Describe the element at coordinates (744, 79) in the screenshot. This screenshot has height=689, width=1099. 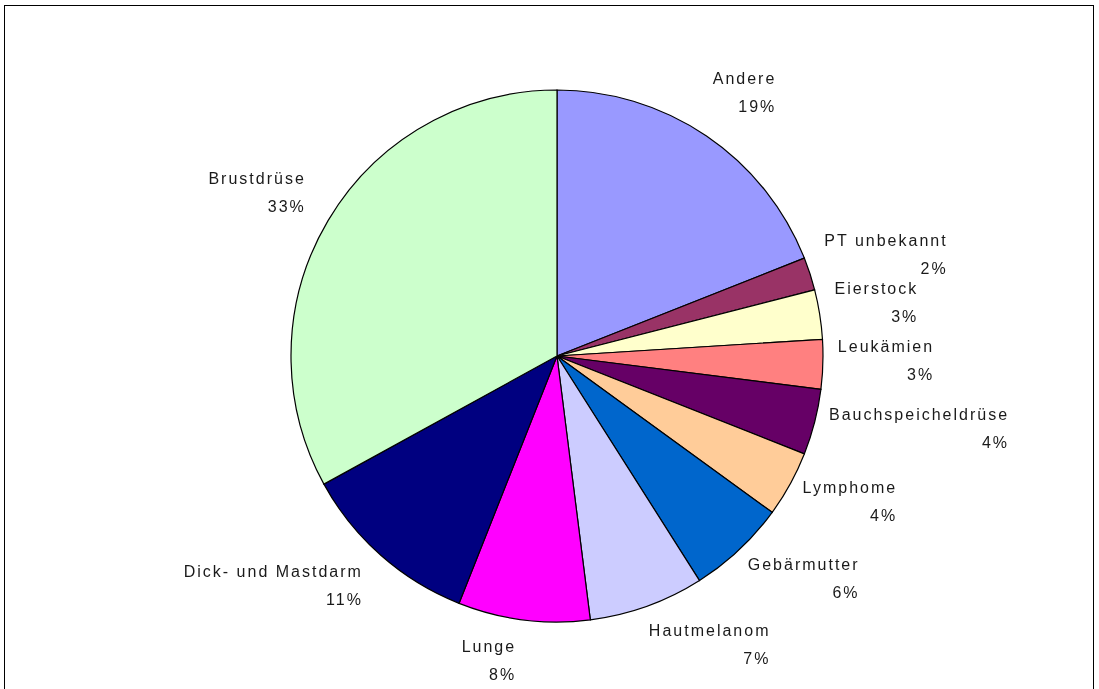
I see `slice-label: Andere` at that location.